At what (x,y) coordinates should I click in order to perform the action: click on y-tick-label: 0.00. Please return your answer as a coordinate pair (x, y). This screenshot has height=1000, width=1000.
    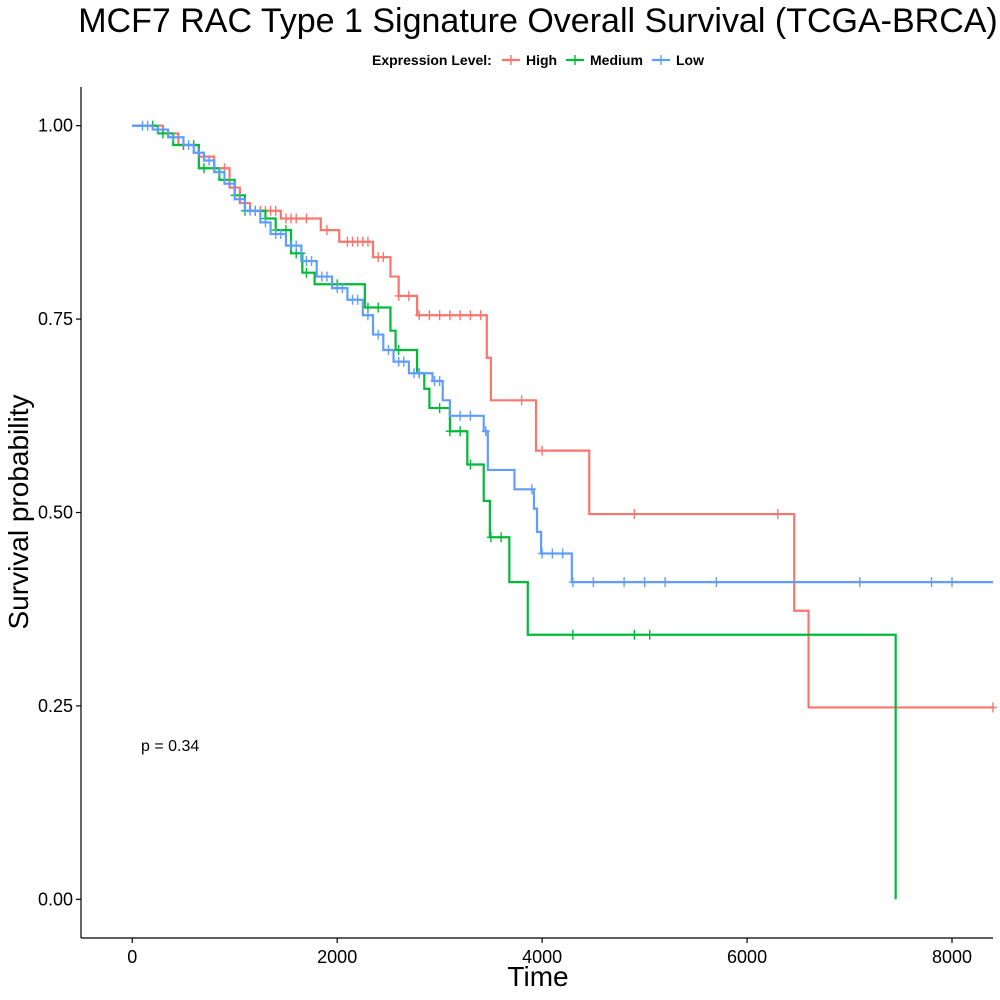
    Looking at the image, I should click on (55, 899).